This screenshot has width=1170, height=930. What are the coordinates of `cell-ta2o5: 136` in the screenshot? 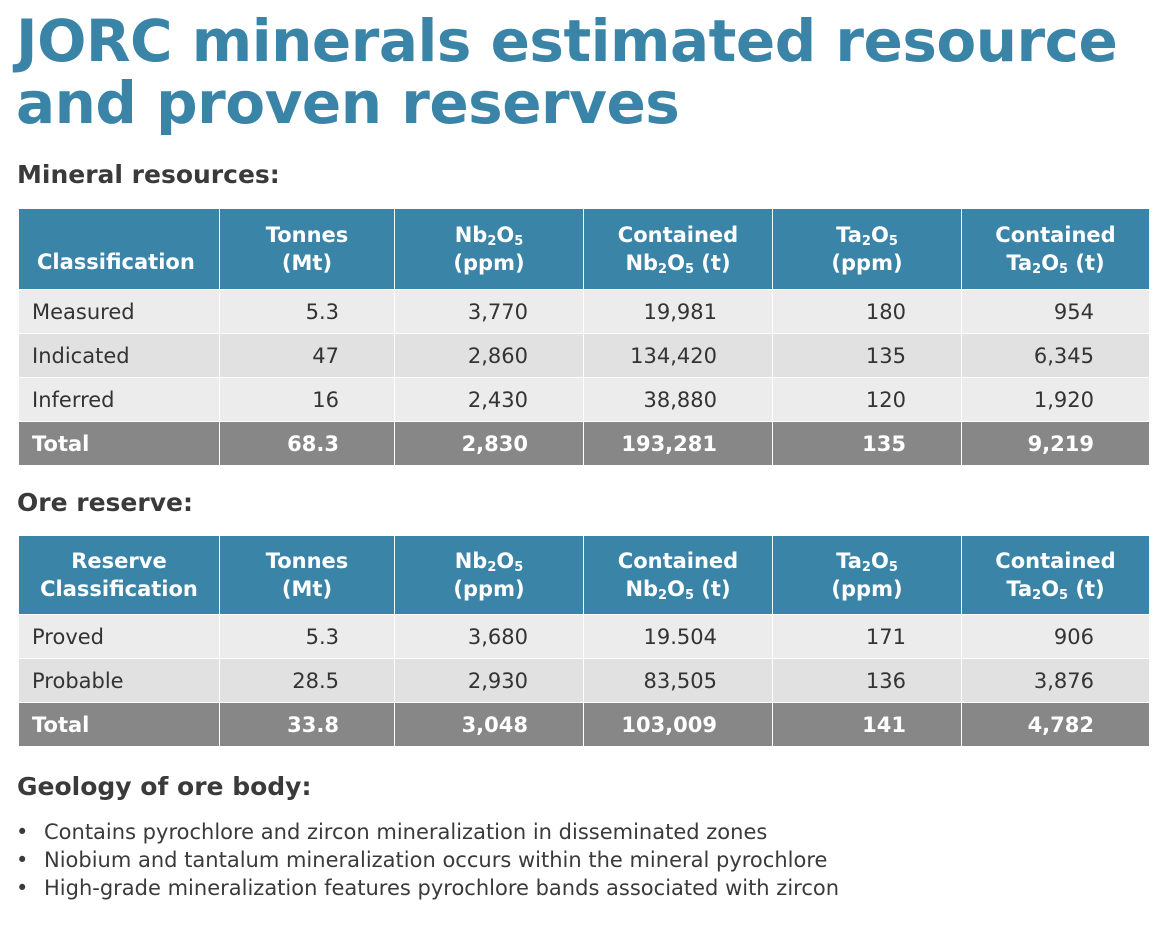 It's located at (867, 680).